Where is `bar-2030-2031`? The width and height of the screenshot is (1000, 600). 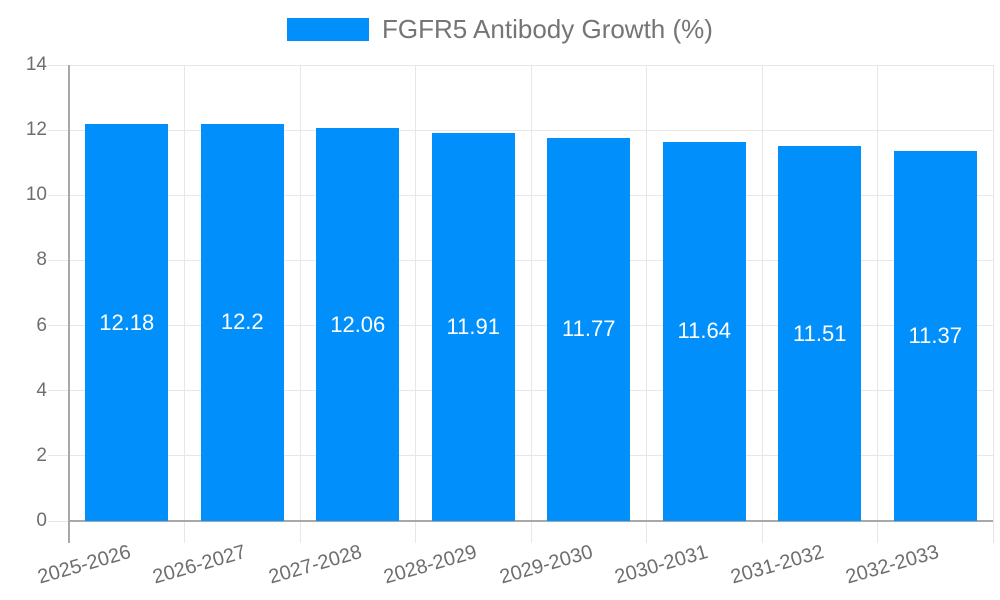
bar-2030-2031 is located at coordinates (704, 331).